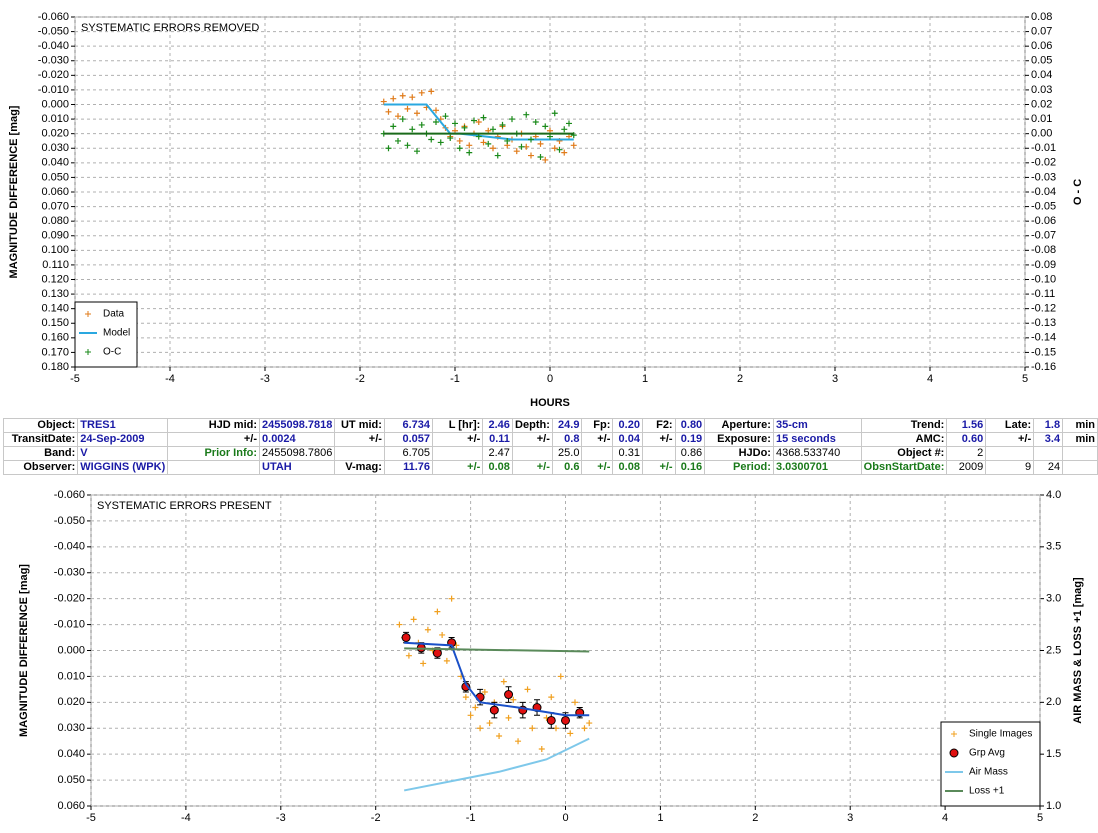 This screenshot has height=833, width=1098. What do you see at coordinates (14, 191) in the screenshot?
I see `y-axis-title: MAGNITUDE DIFFERENCE [mag]` at bounding box center [14, 191].